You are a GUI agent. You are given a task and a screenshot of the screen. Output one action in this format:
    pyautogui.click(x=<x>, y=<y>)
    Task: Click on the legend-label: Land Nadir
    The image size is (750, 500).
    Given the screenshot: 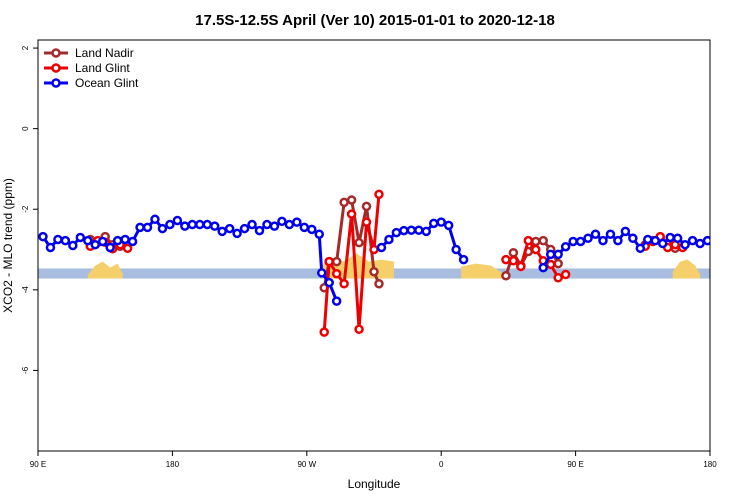 What is the action you would take?
    pyautogui.click(x=104, y=53)
    